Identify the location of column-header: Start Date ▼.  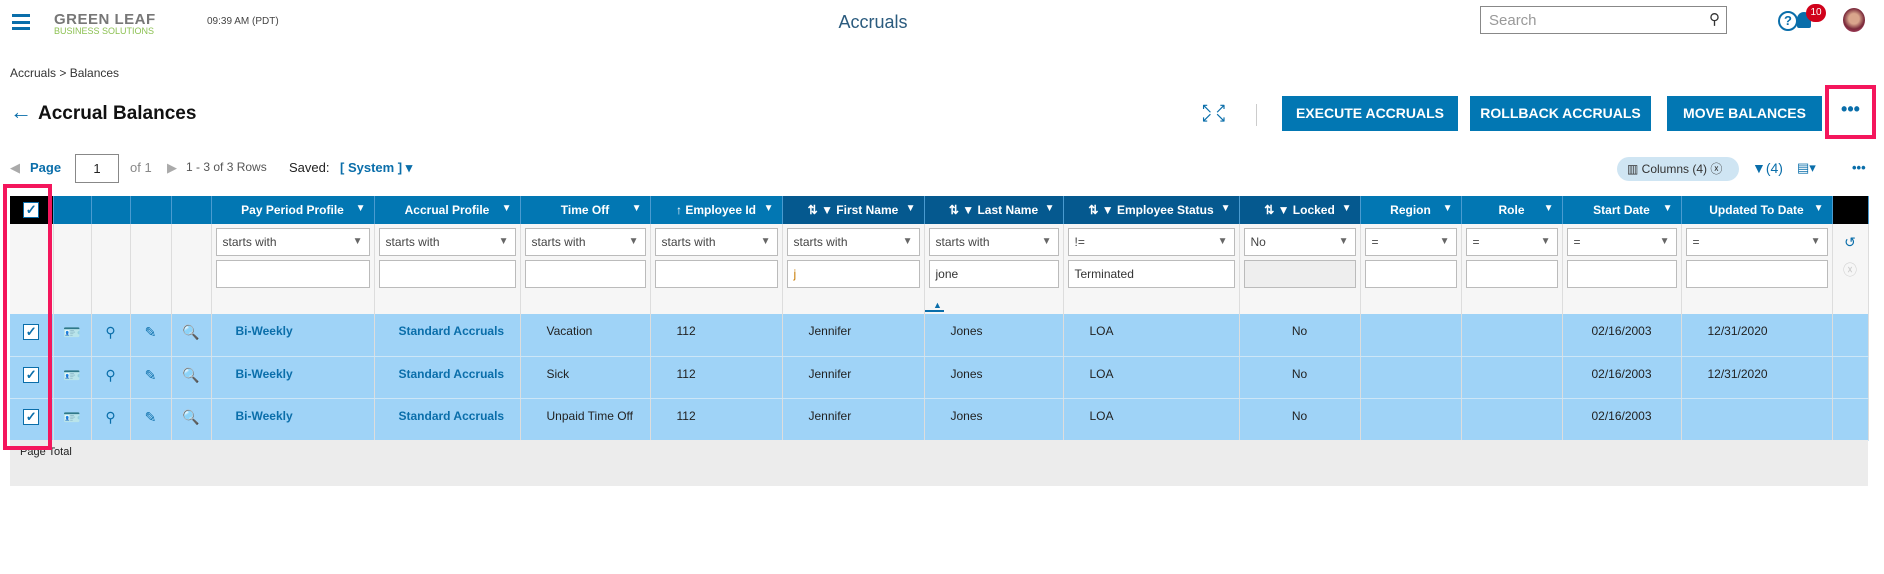
(1622, 210).